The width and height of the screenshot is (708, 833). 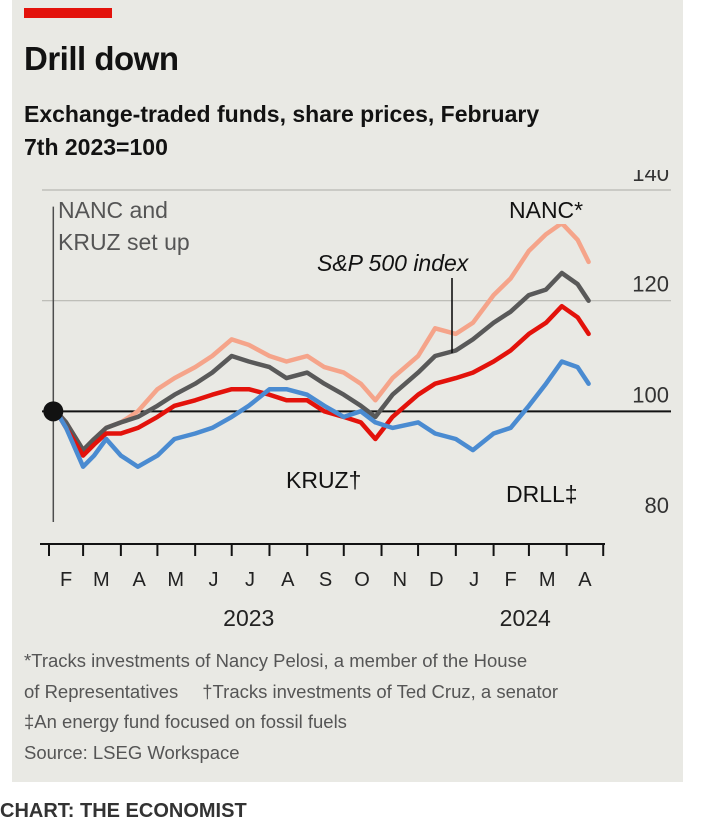 What do you see at coordinates (132, 752) in the screenshot?
I see `source-note: Source: LSEG Workspace` at bounding box center [132, 752].